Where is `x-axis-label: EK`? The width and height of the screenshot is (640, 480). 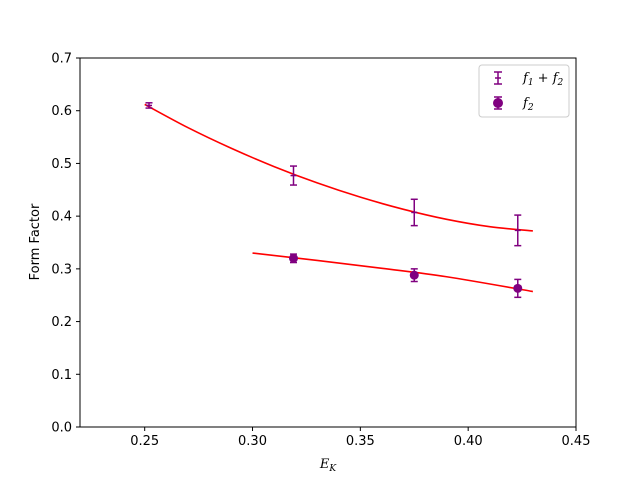
x-axis-label: EK is located at coordinates (328, 465).